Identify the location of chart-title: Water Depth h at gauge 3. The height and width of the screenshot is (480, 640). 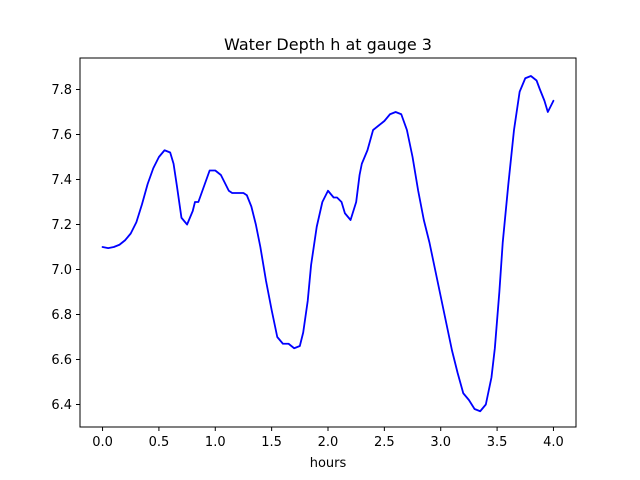
(328, 44).